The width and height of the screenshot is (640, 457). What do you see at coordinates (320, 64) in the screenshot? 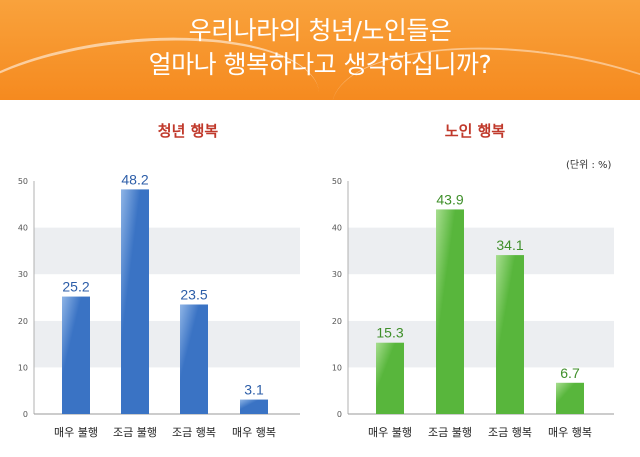
I see `title-line-2: 얼마나 행복하다고 생각하십니까?` at bounding box center [320, 64].